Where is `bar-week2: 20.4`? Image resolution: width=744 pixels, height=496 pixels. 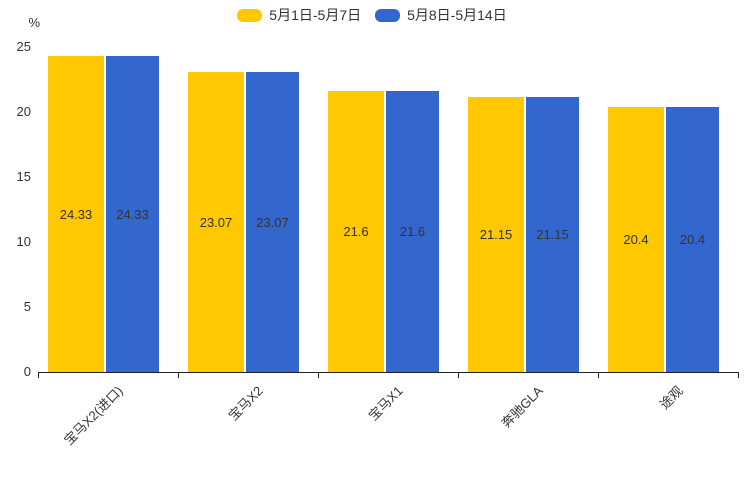 bar-week2: 20.4 is located at coordinates (692, 239).